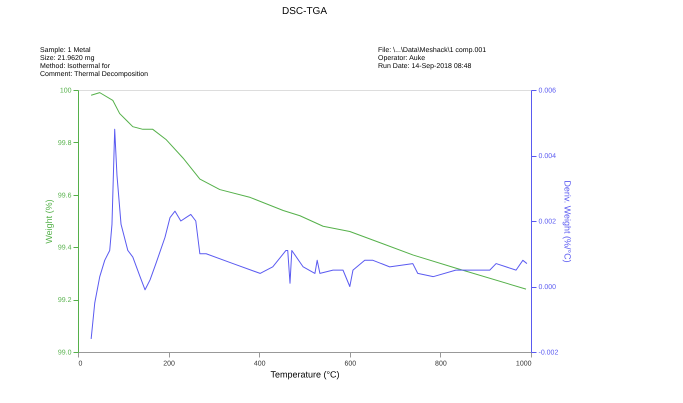  I want to click on y2-axis-title: Deriv. Weight (%/°C), so click(567, 221).